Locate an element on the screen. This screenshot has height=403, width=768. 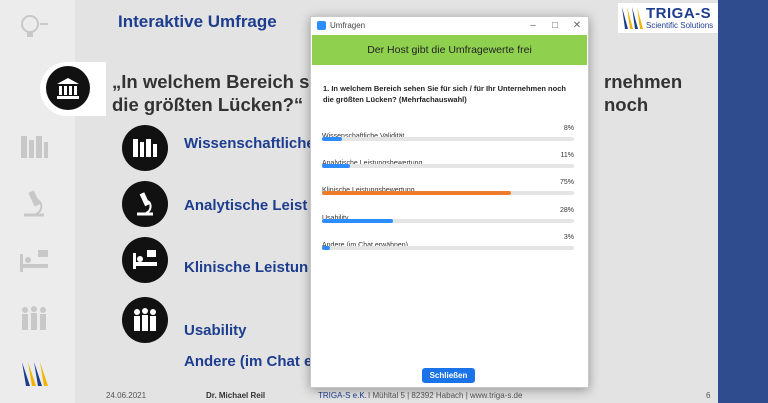
poll-result-percent: 8% is located at coordinates (568, 128).